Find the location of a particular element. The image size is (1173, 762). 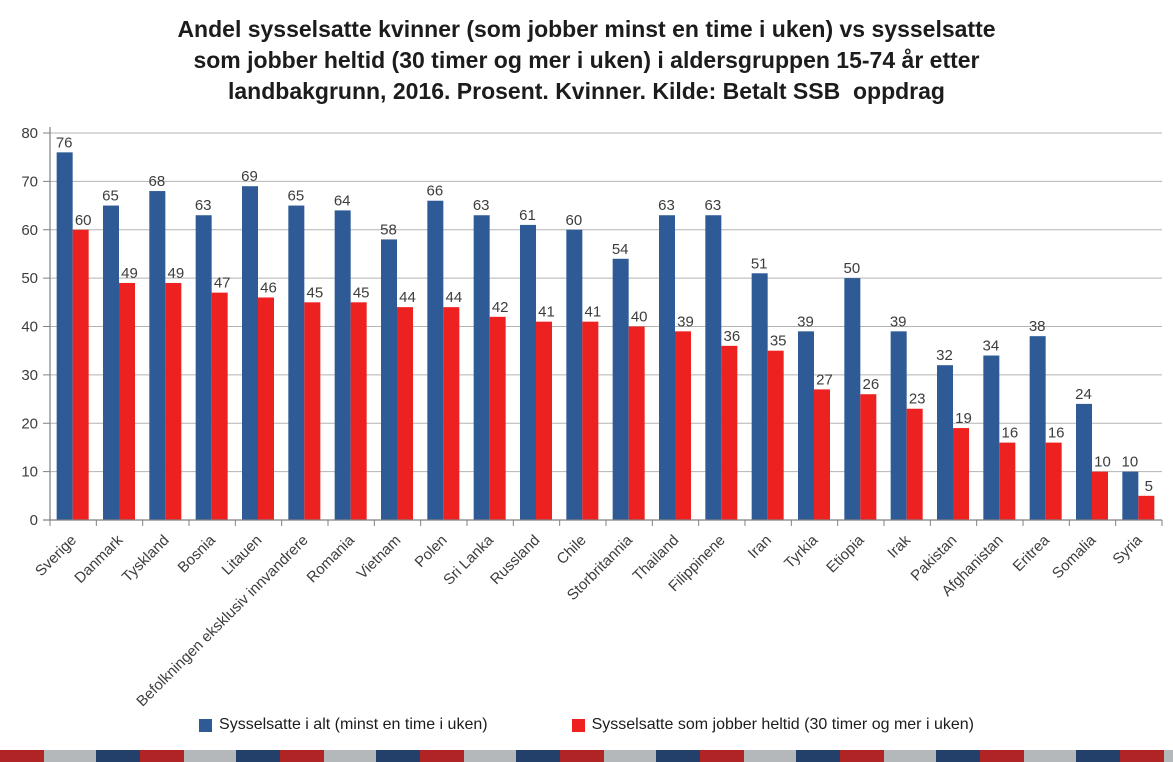

legend-label-total: Sysselsatte i alt (minst en time i uken) is located at coordinates (353, 724).